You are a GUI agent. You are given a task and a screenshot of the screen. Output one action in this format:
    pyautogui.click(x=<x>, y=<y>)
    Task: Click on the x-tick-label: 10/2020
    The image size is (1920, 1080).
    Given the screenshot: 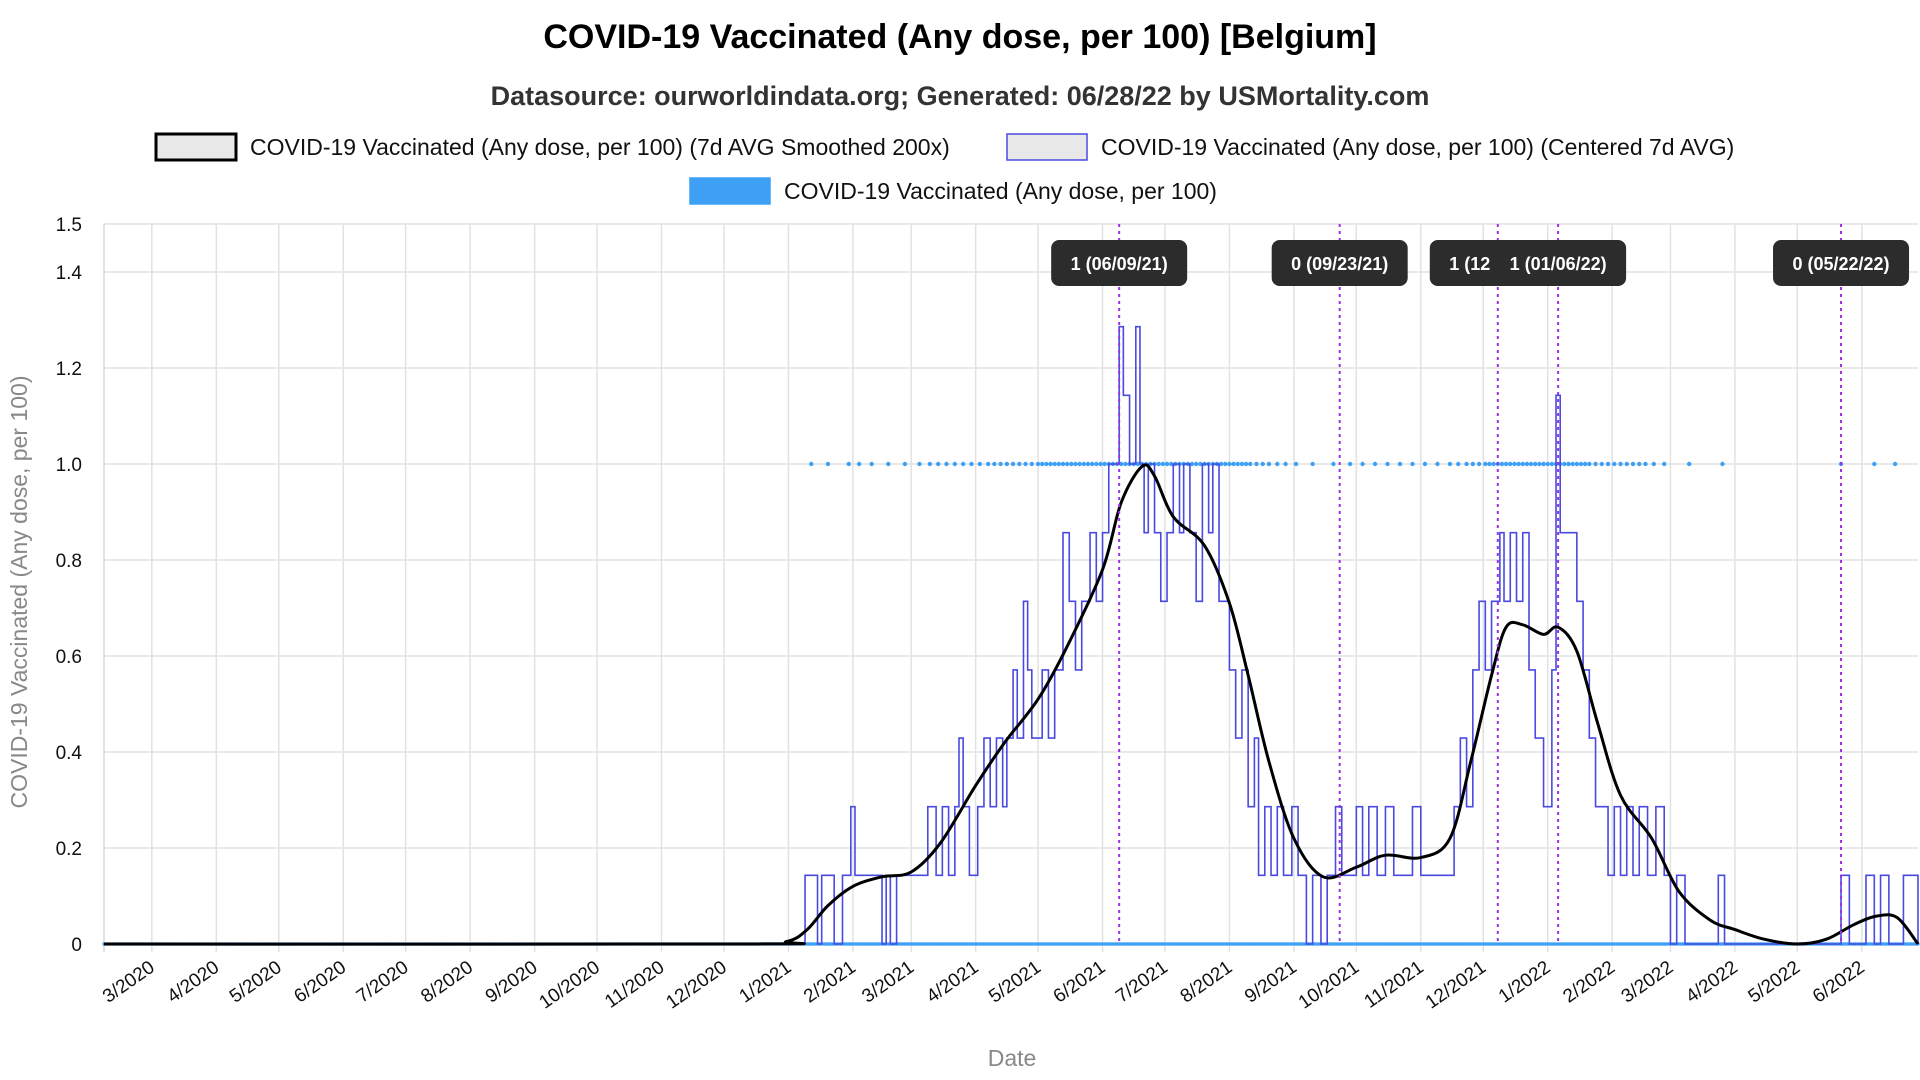 What is the action you would take?
    pyautogui.click(x=570, y=985)
    